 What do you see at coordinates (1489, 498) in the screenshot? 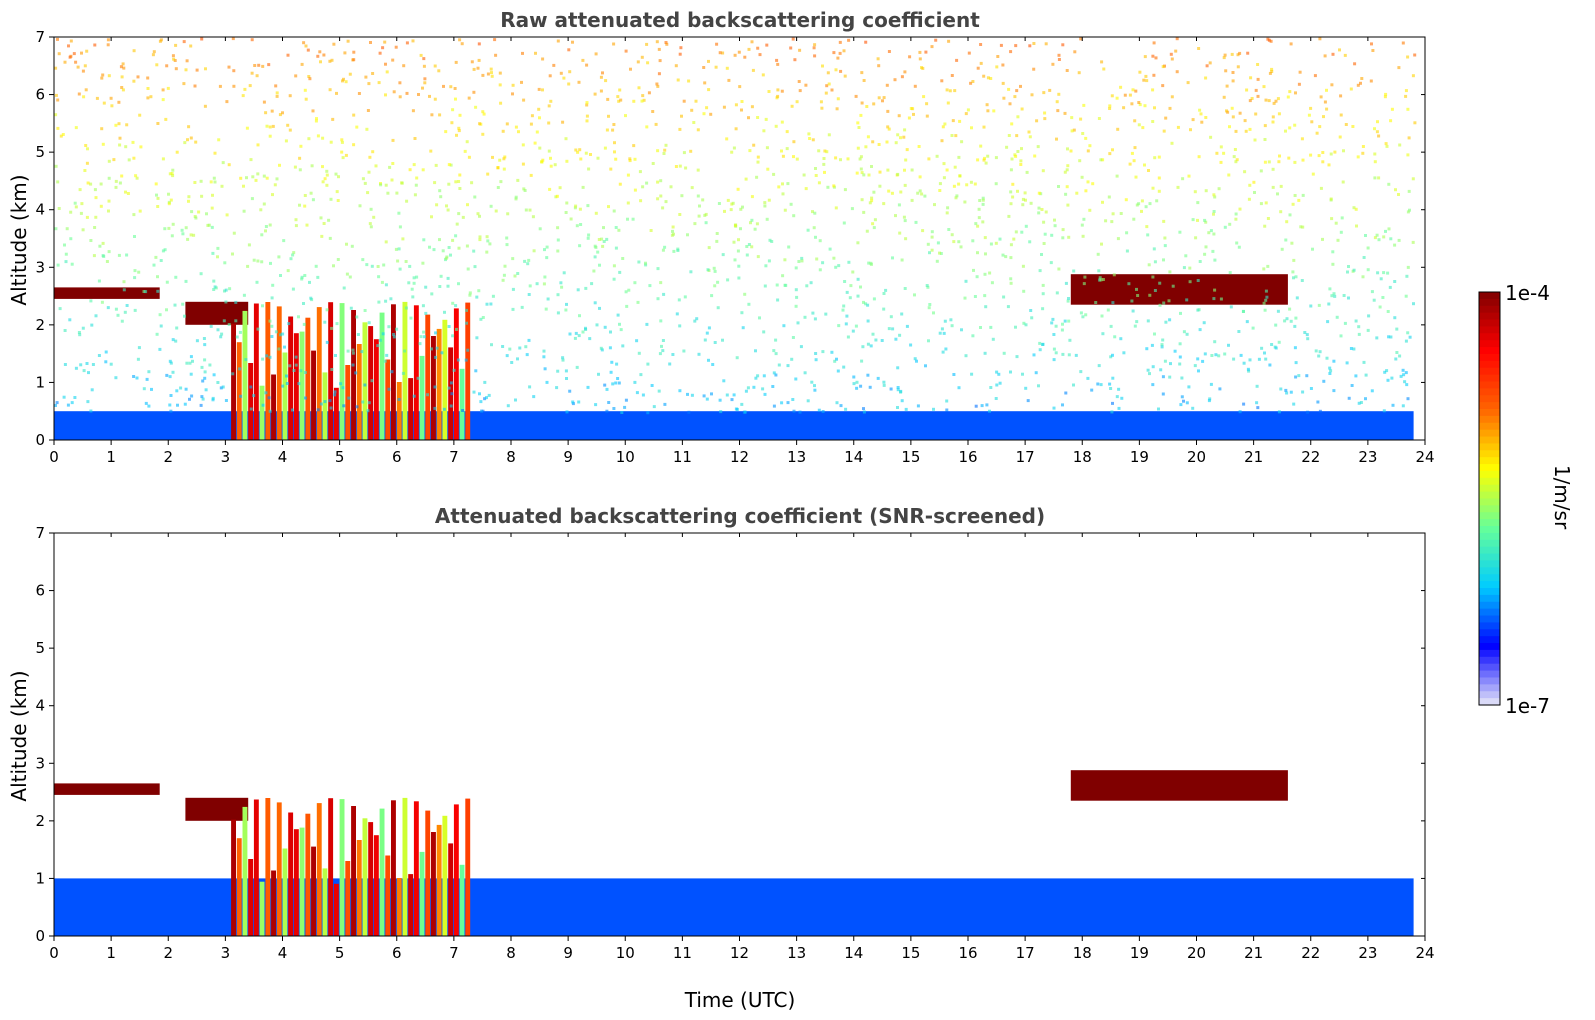
I see `colorbar-frame` at bounding box center [1489, 498].